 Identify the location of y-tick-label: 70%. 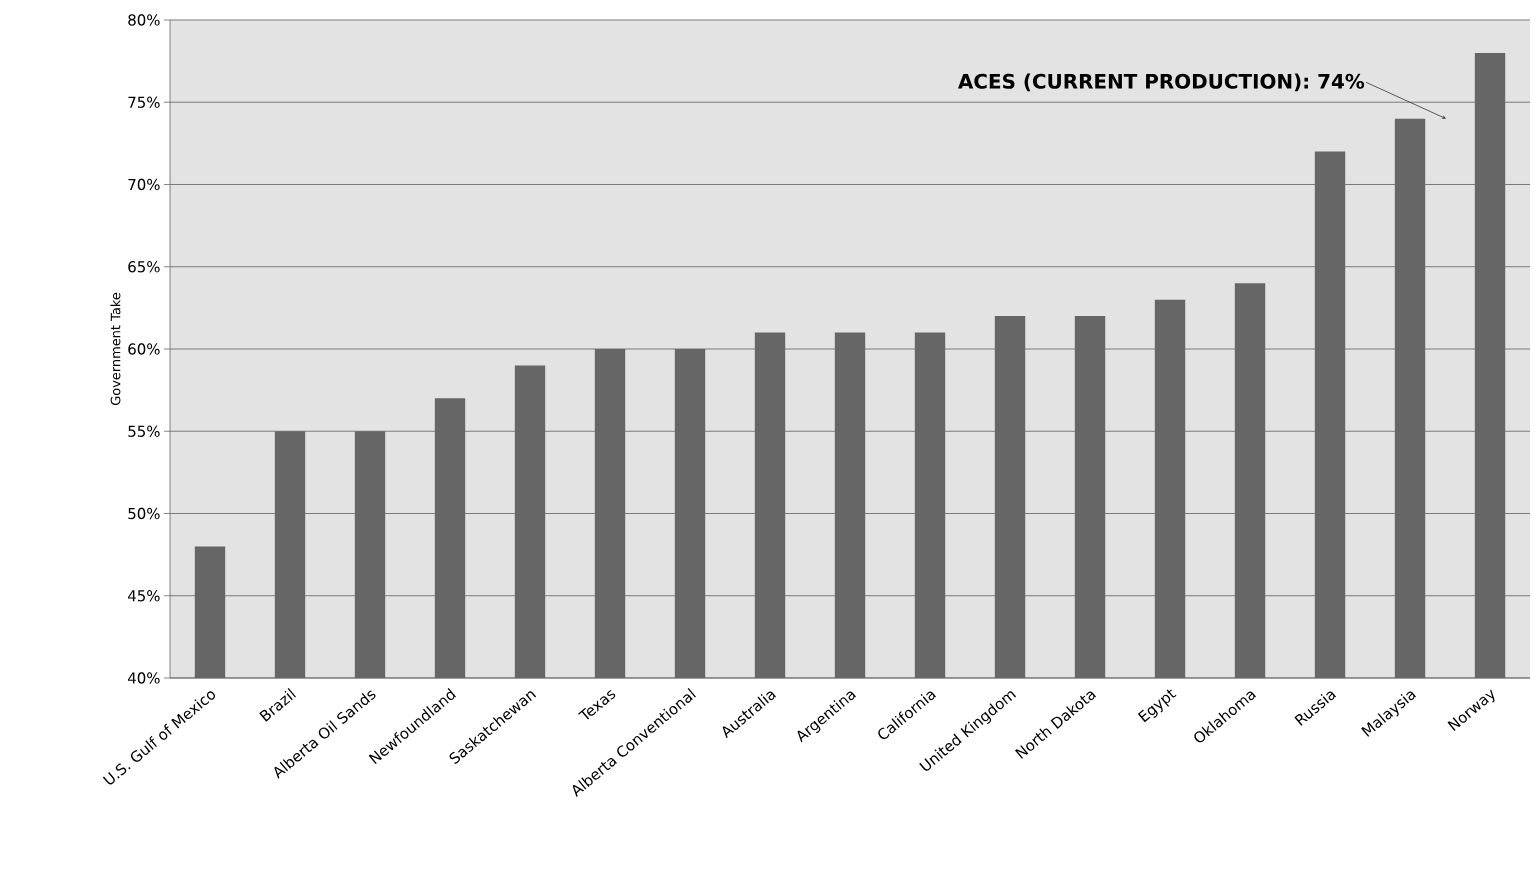
(144, 184).